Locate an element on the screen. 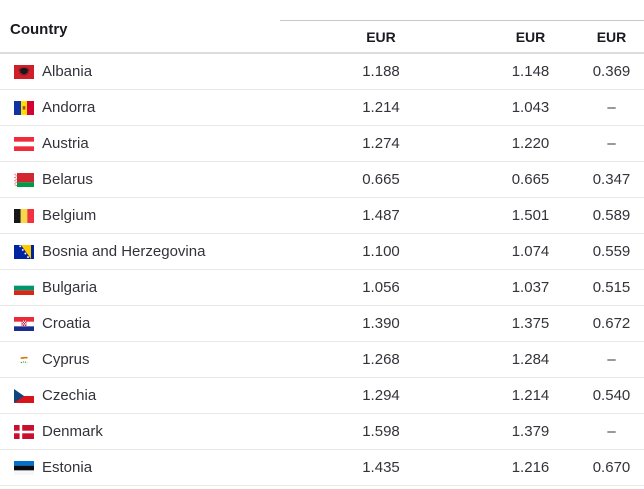  country-cell: Croatia is located at coordinates (140, 323).